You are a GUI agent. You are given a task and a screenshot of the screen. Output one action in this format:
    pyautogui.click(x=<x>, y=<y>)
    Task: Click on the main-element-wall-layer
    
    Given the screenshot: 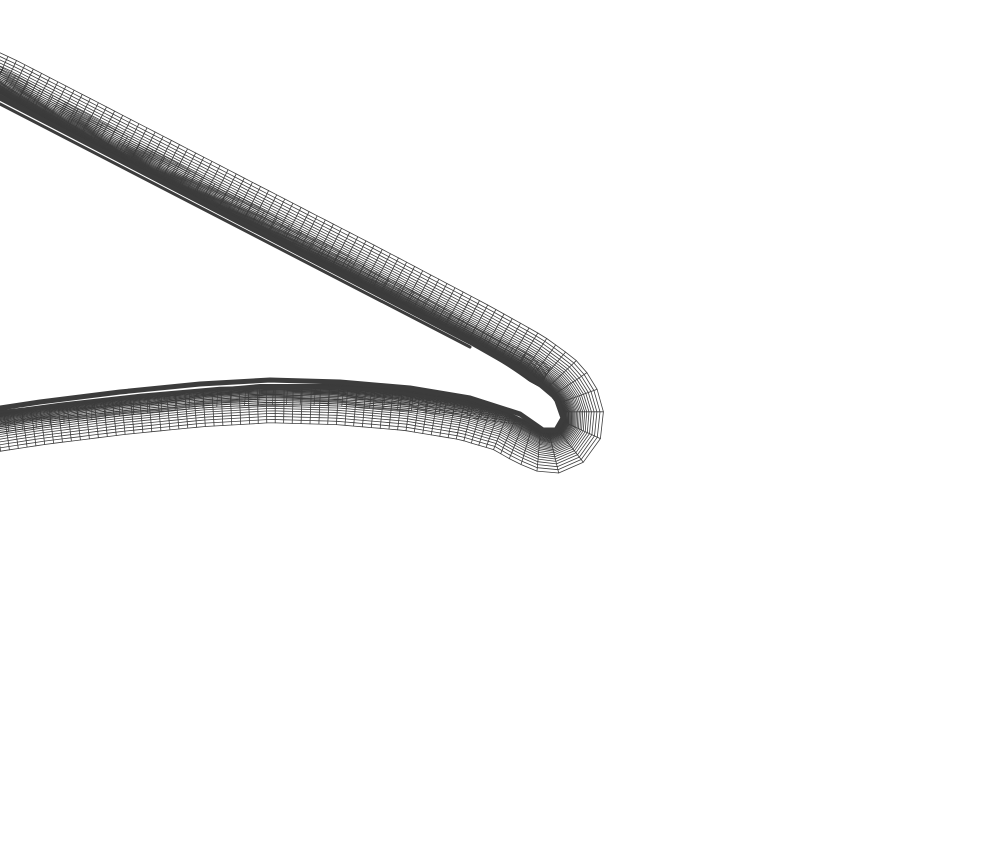 What is the action you would take?
    pyautogui.click(x=251, y=399)
    